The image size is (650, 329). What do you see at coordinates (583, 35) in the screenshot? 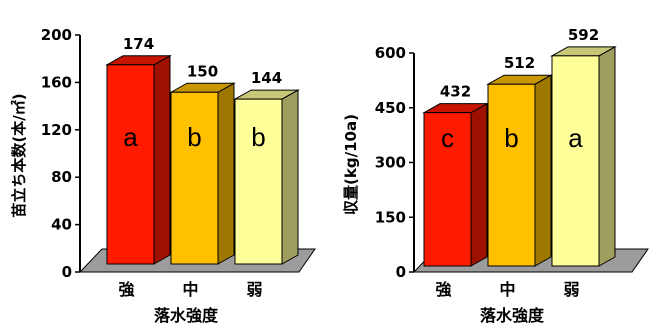
I see `data-label: 592` at bounding box center [583, 35].